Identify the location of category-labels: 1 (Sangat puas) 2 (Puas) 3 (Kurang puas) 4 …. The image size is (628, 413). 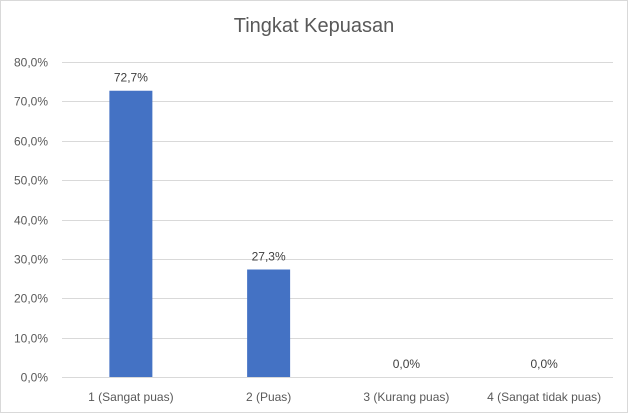
(344, 397).